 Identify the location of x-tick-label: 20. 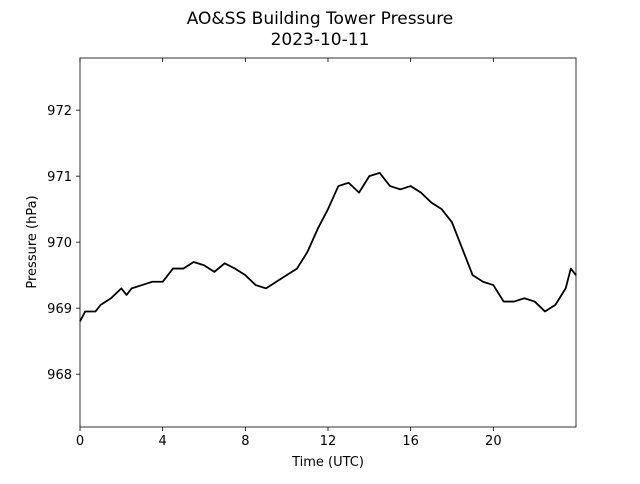
(493, 441).